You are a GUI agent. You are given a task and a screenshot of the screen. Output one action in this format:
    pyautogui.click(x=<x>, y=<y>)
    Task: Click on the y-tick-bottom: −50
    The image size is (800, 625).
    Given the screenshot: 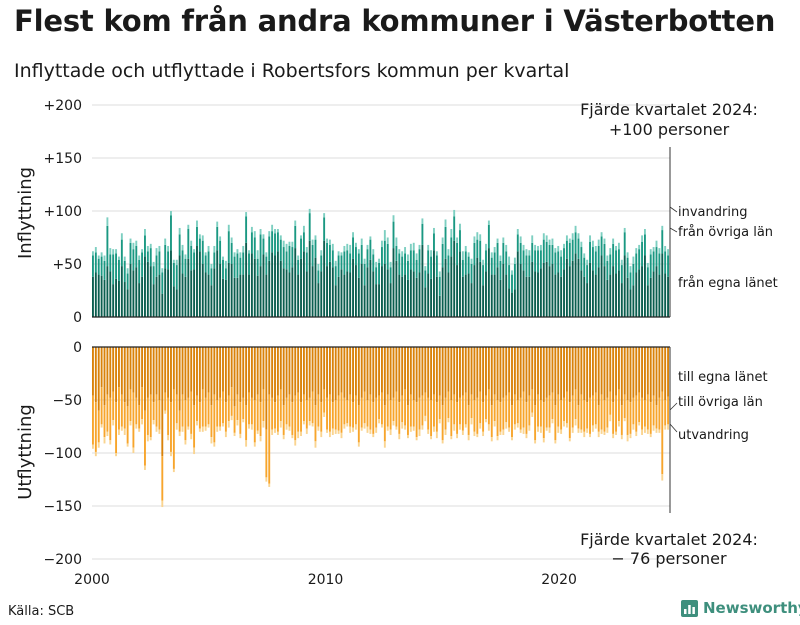 What is the action you would take?
    pyautogui.click(x=67, y=401)
    